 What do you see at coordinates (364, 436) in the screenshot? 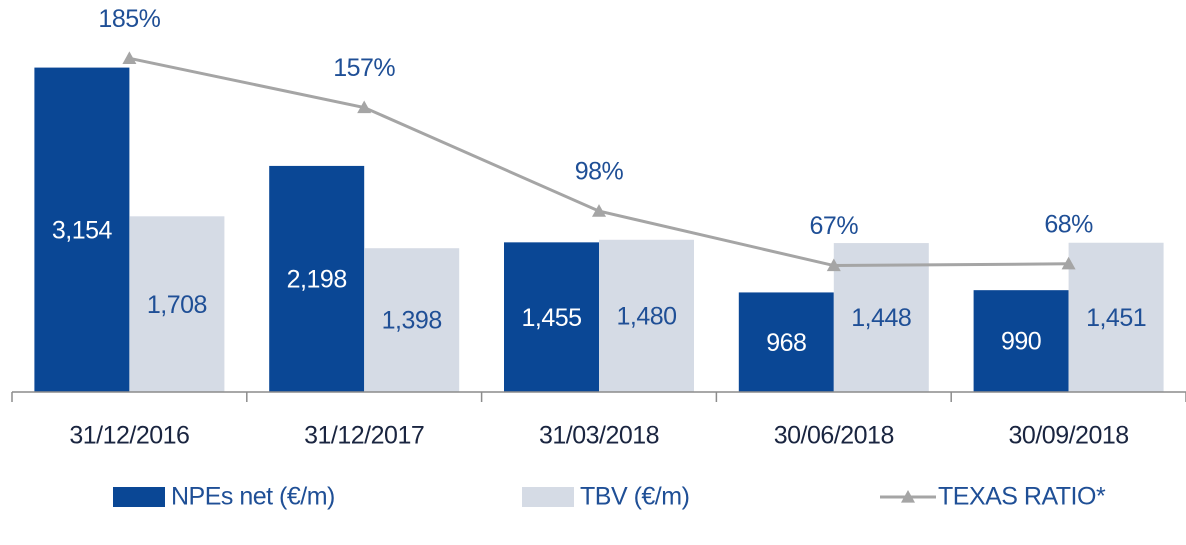
I see `x-tick-label: 31/12/2017` at bounding box center [364, 436].